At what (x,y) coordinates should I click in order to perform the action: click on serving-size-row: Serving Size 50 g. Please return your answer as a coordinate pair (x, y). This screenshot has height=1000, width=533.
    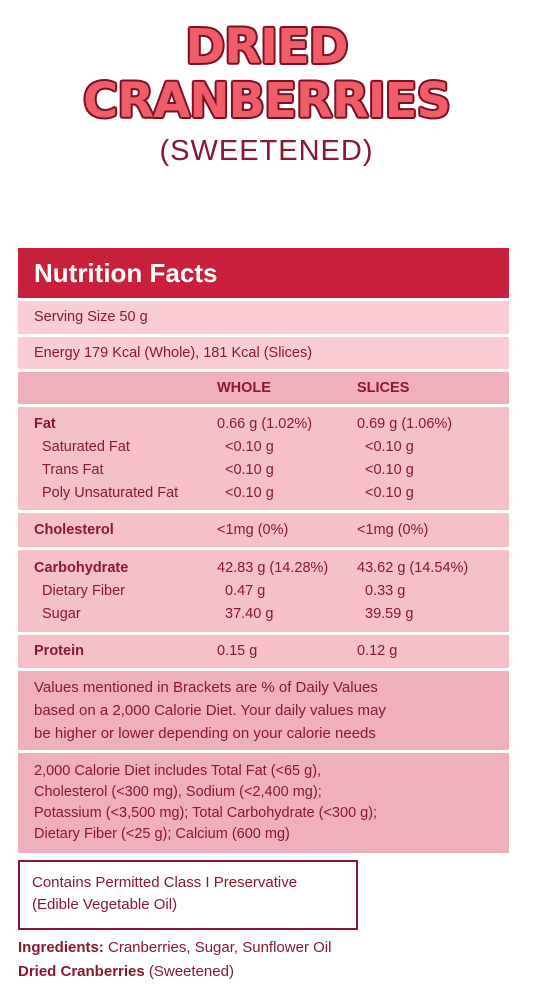
    Looking at the image, I should click on (263, 317).